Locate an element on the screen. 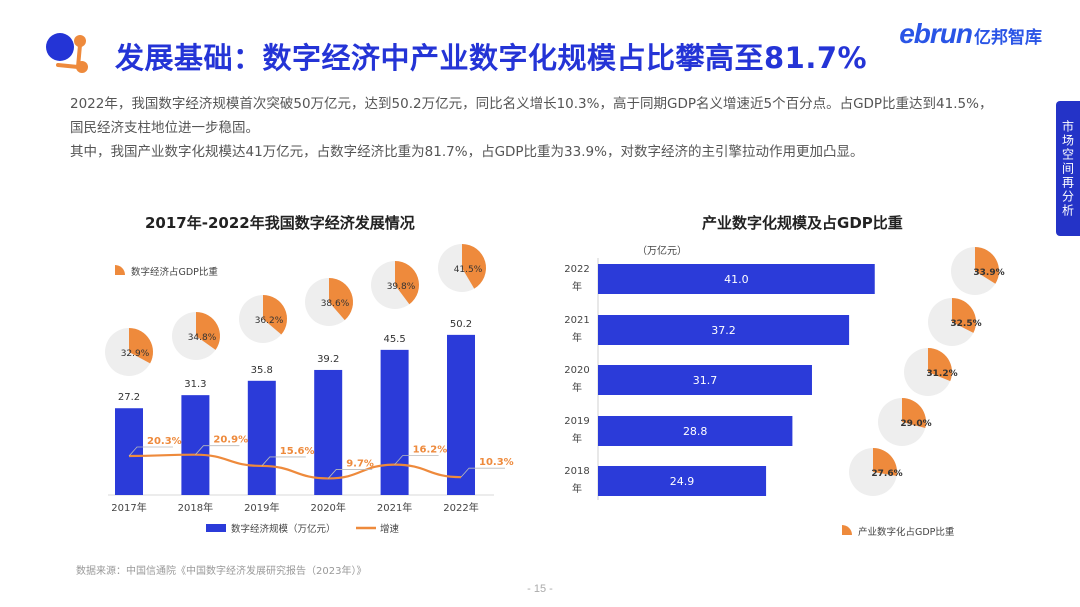 The width and height of the screenshot is (1080, 607). growth-label: 20.3% is located at coordinates (164, 441).